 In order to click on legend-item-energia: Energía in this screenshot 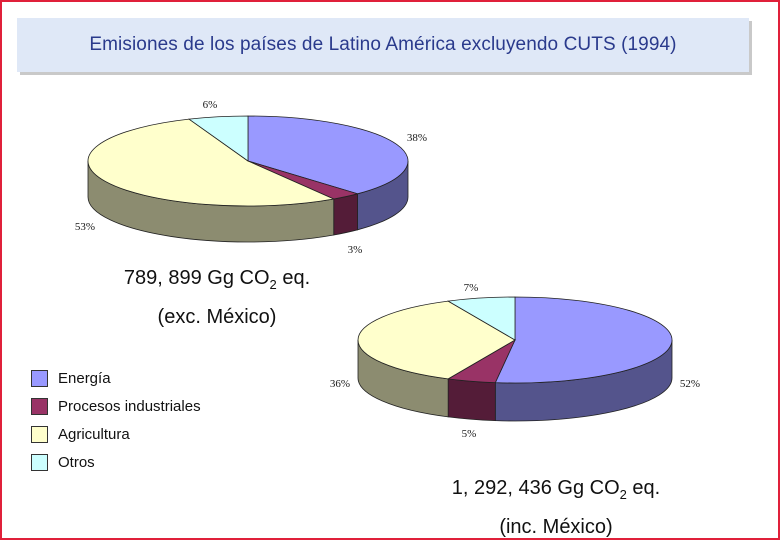, I will do `click(116, 378)`.